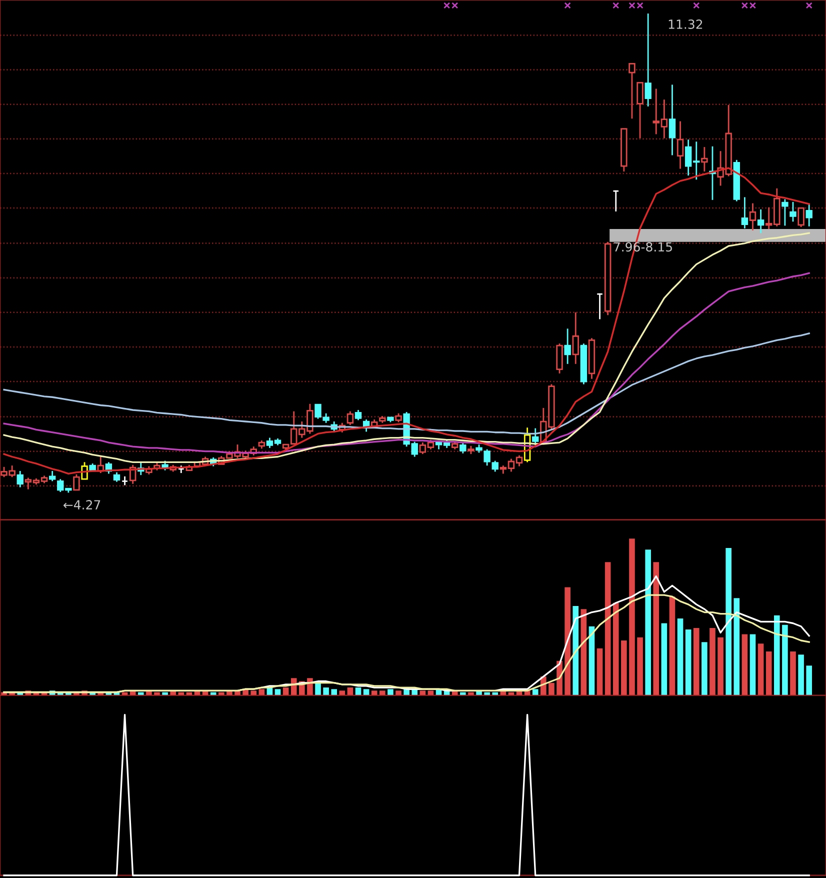 Image resolution: width=826 pixels, height=878 pixels. Describe the element at coordinates (81, 505) in the screenshot. I see `annotation: ←4.27` at that location.